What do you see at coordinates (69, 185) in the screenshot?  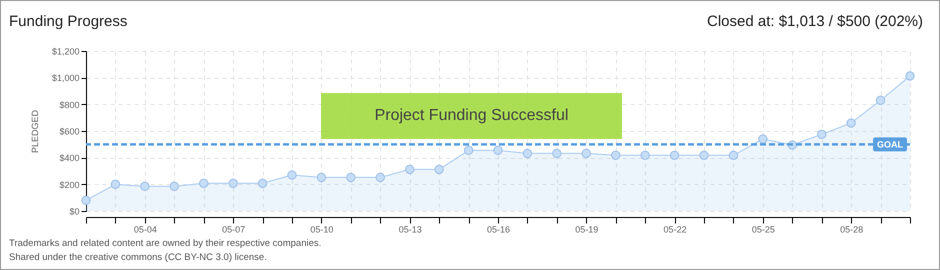 I see `y-tick-label: $200` at bounding box center [69, 185].